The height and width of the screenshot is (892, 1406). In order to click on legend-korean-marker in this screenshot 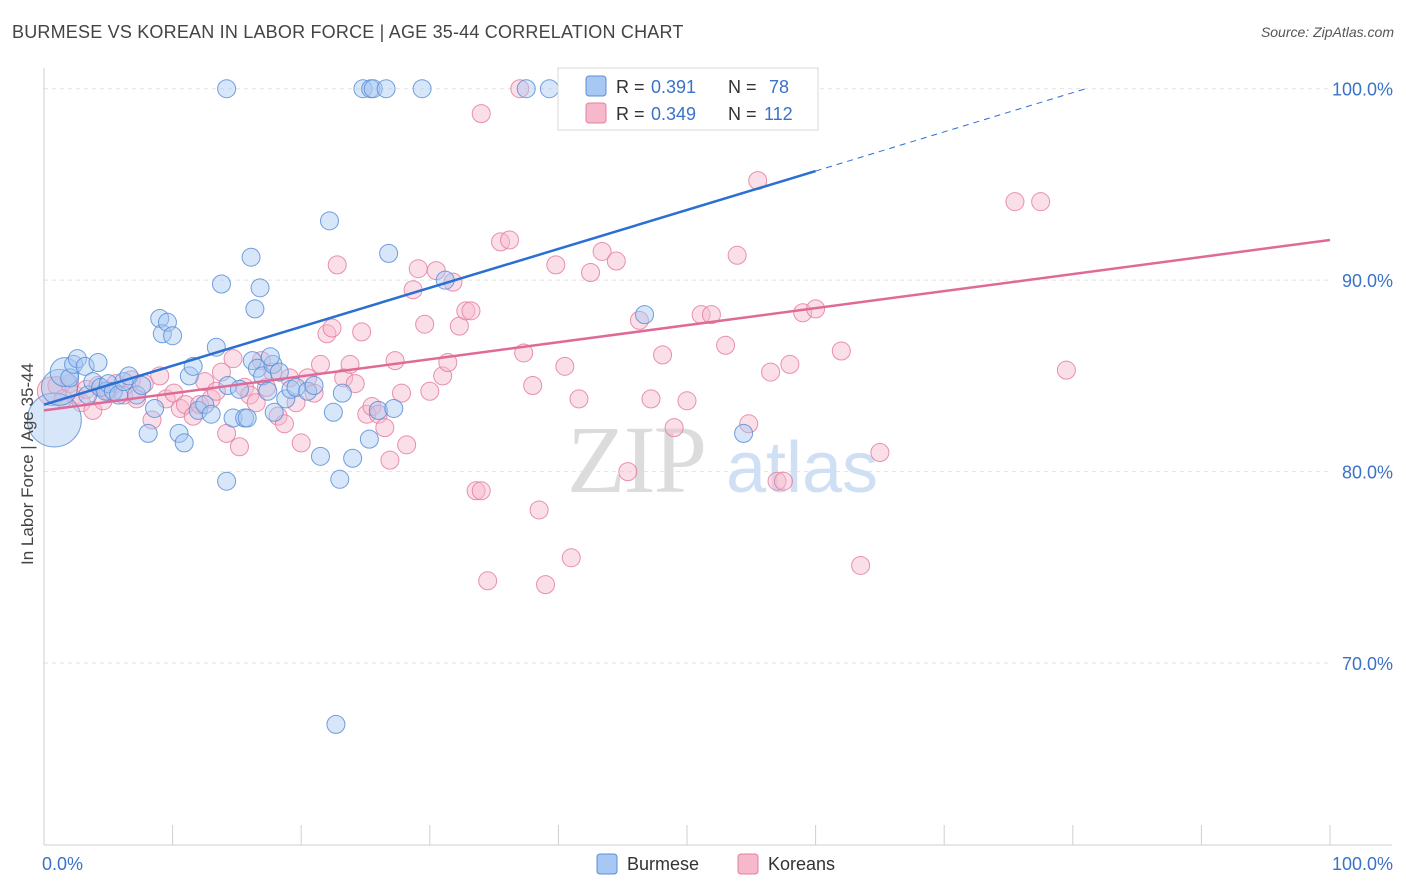, I will do `click(748, 864)`.